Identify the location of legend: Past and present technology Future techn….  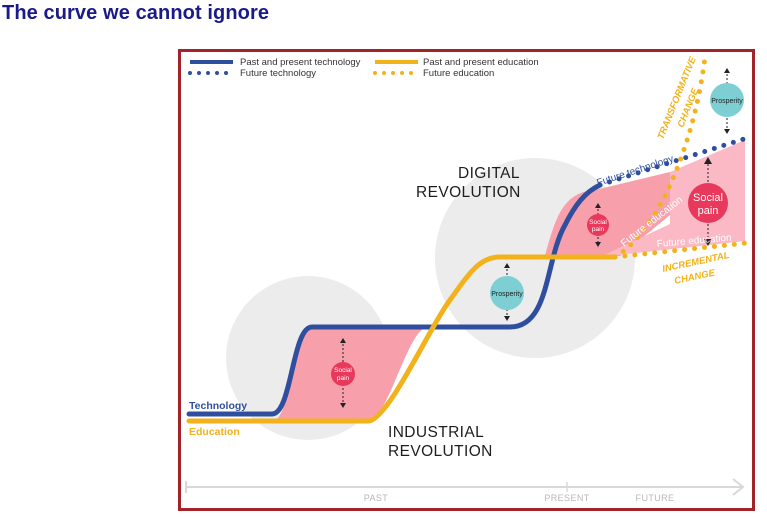
(363, 68).